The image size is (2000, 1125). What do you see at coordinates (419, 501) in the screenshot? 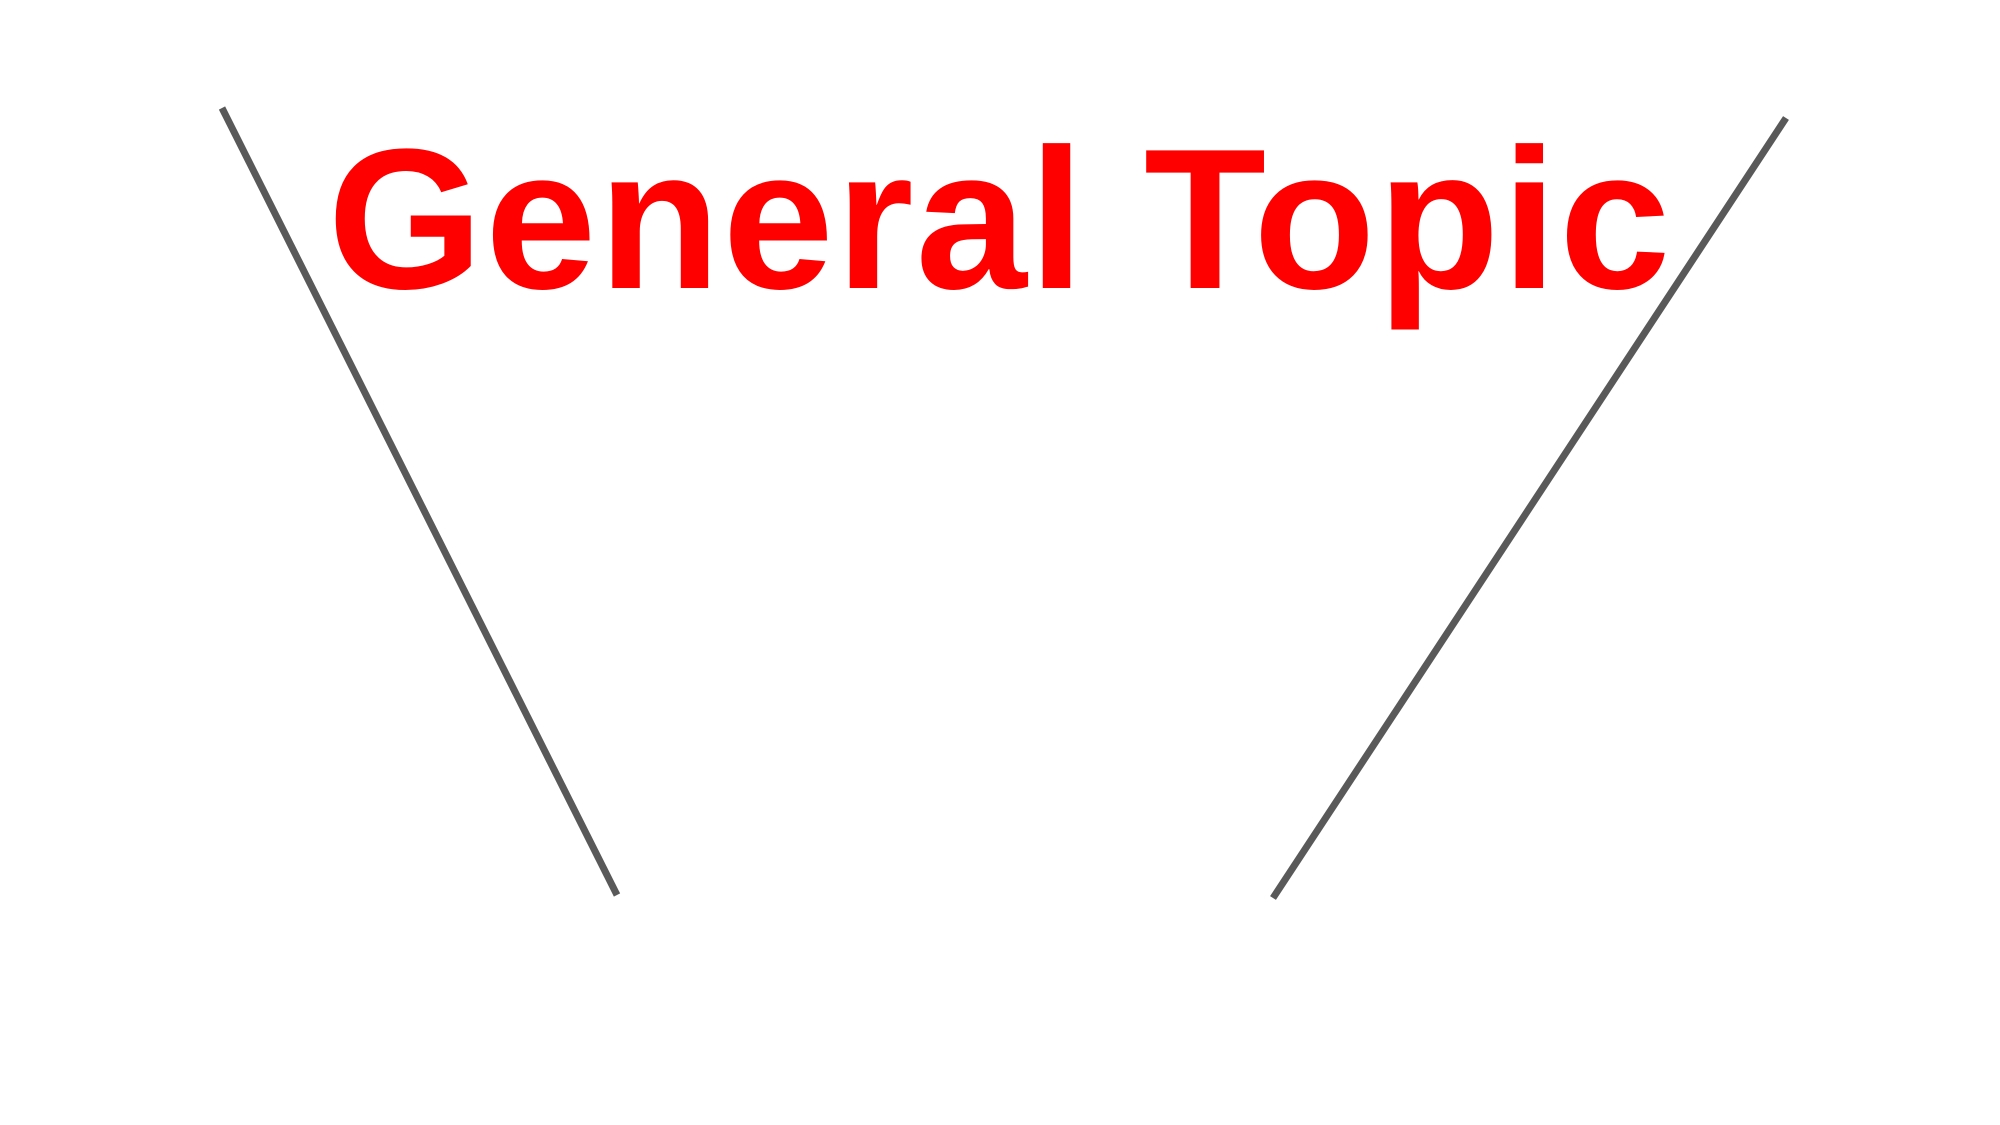
I see `funnel-left-line` at bounding box center [419, 501].